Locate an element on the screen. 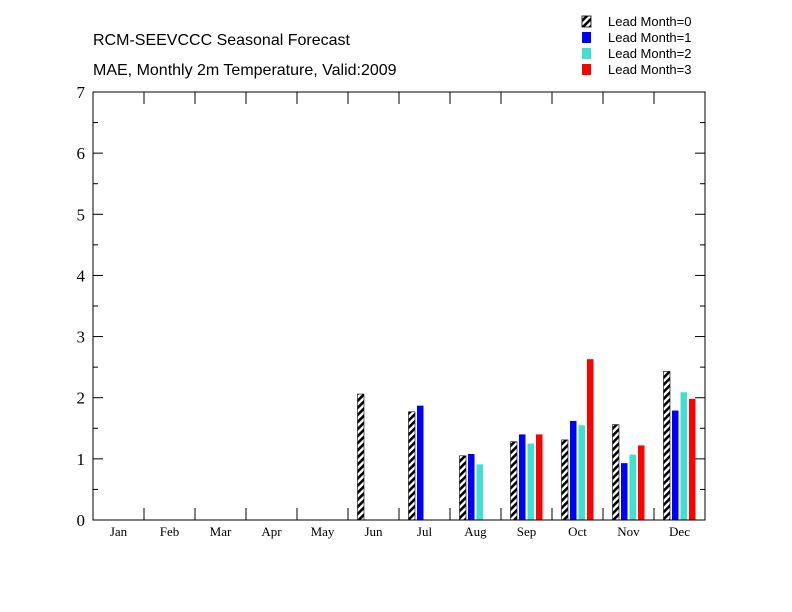 The image size is (792, 612). y-tick-label: 6 is located at coordinates (81, 153).